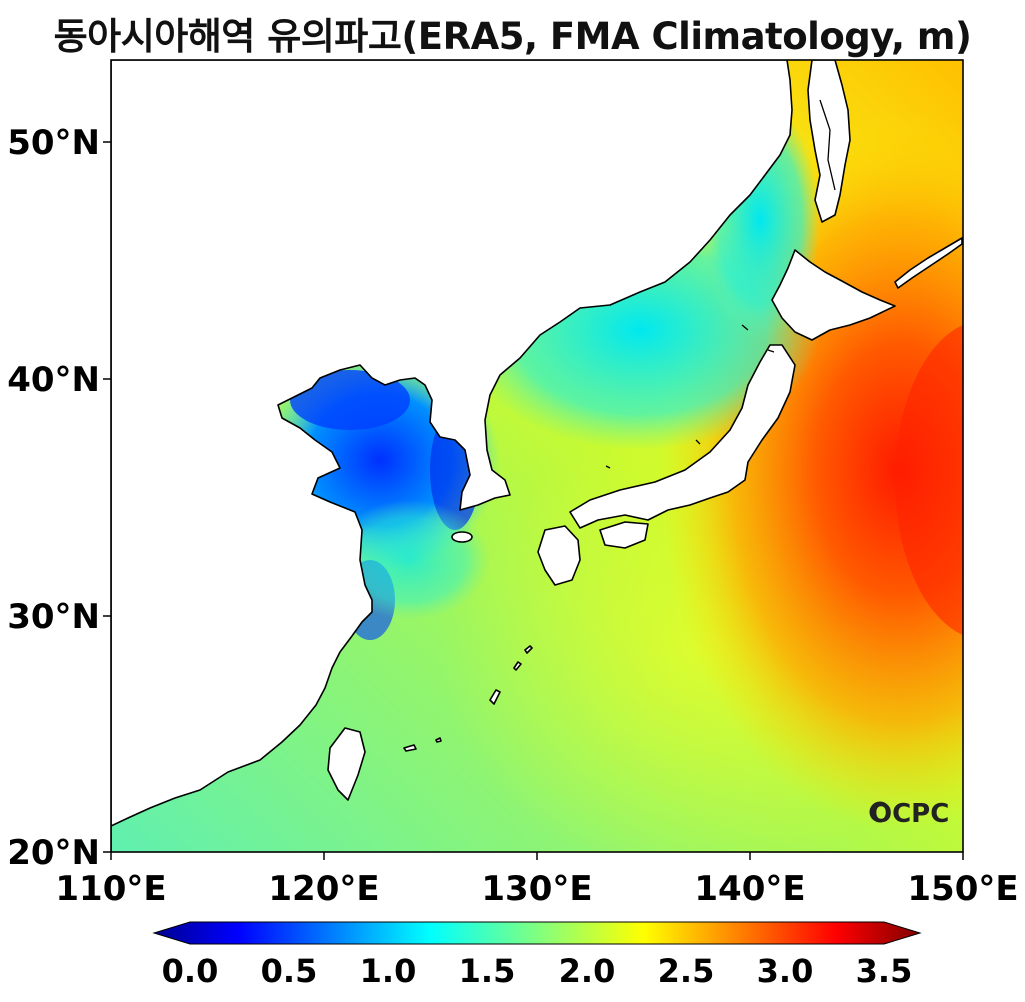  Describe the element at coordinates (962, 889) in the screenshot. I see `x-tick-label: 150°E` at that location.